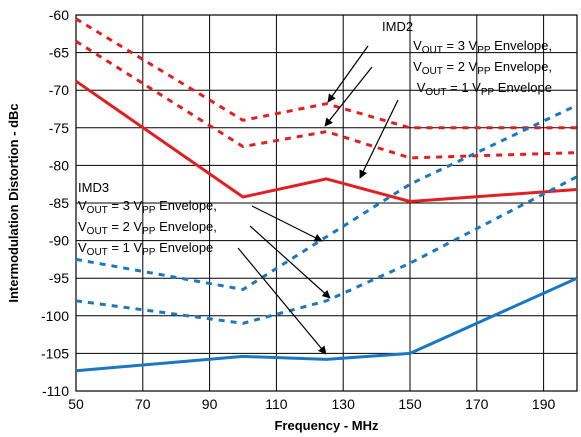 Image resolution: width=581 pixels, height=437 pixels. I want to click on imd2-heading: IMD2, so click(397, 26).